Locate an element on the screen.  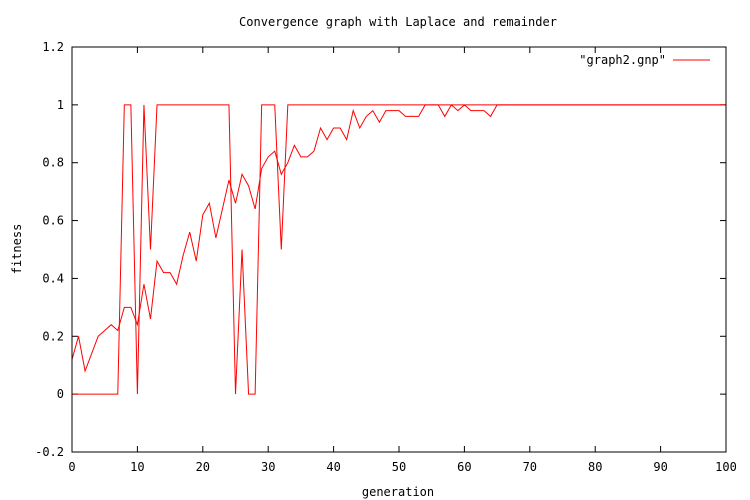
x-tick-label: 60 is located at coordinates (464, 467).